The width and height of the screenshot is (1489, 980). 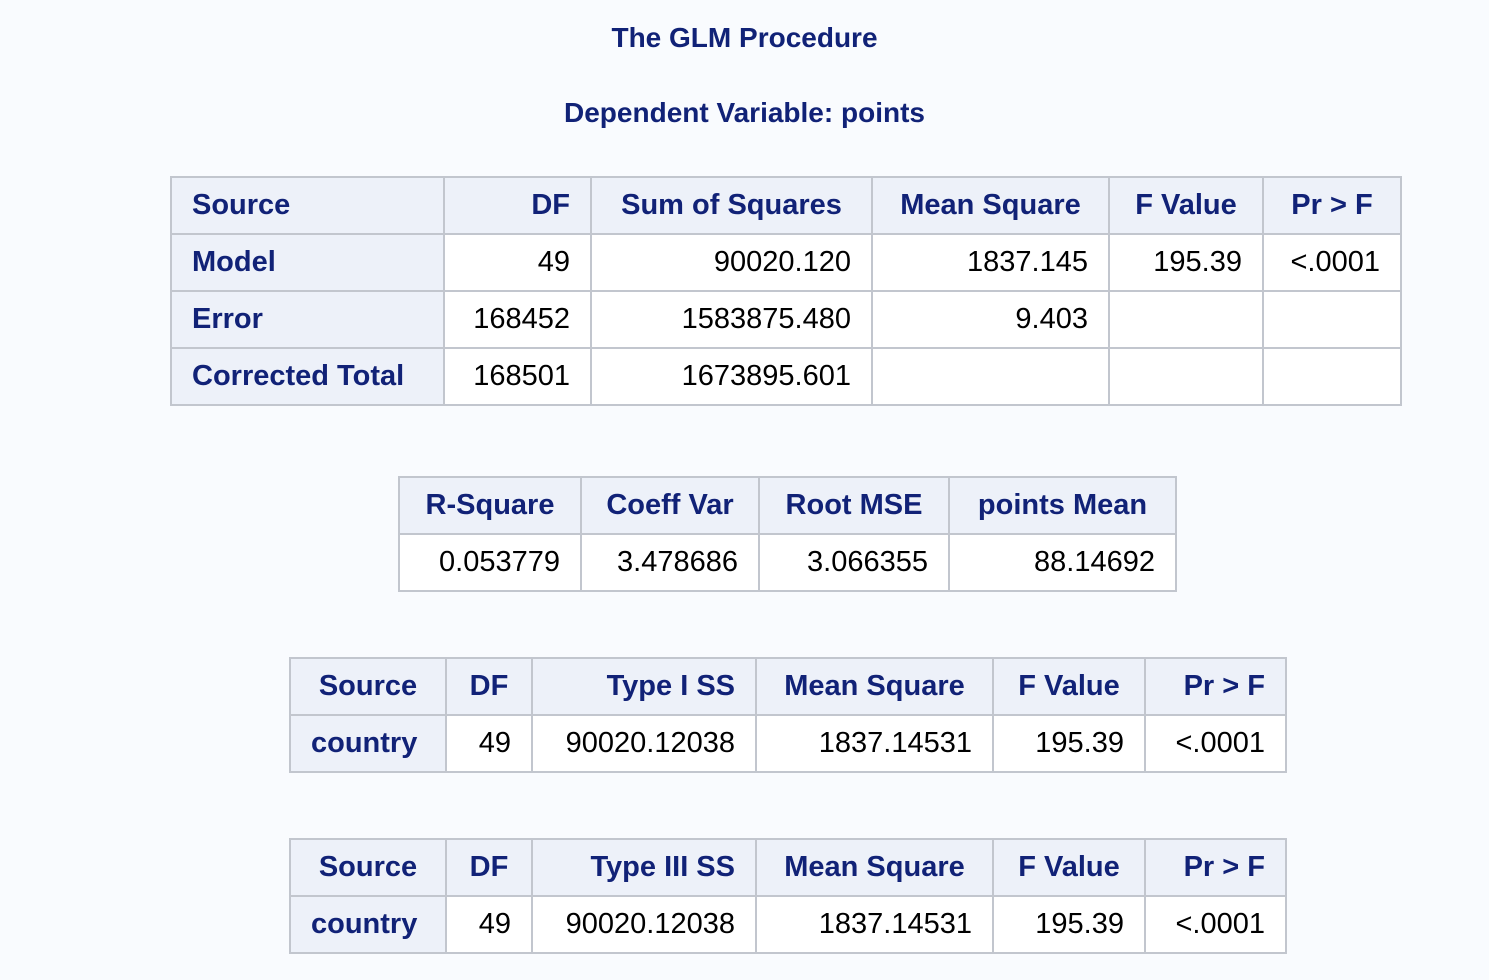 I want to click on cell-type1-ss: 90020.12038, so click(x=644, y=743).